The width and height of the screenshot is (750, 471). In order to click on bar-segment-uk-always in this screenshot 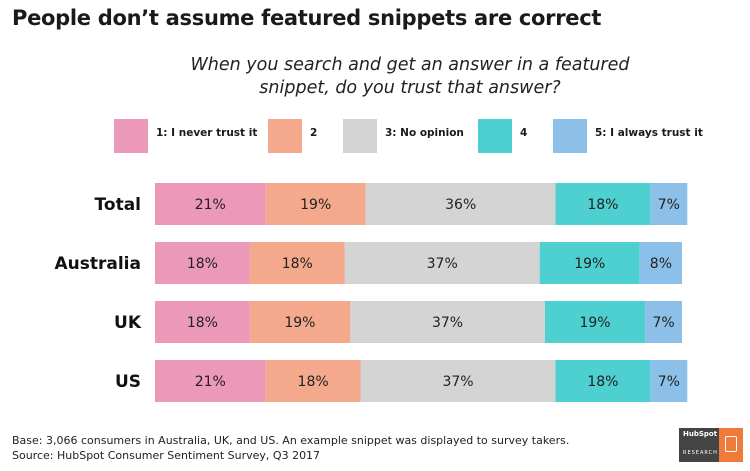, I will do `click(663, 322)`.